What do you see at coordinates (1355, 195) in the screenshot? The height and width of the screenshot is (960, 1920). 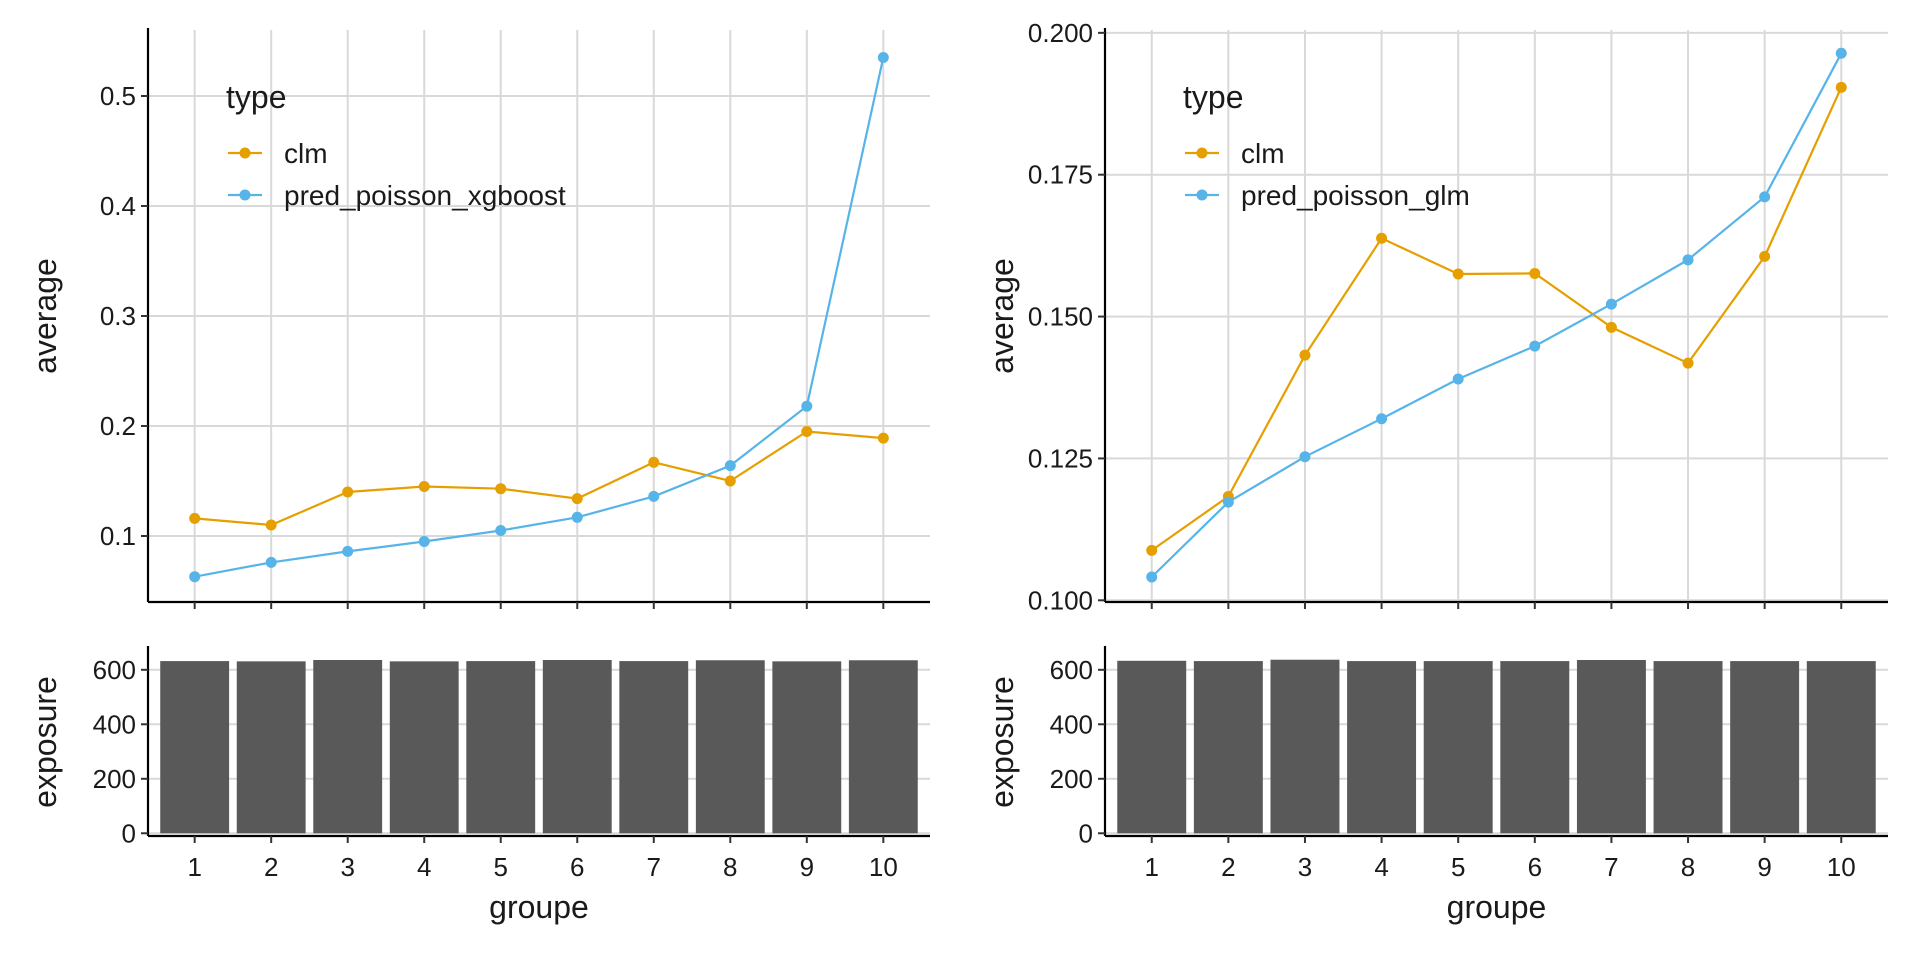 I see `legend-label-pred_poisson_glm: pred_poisson_glm` at bounding box center [1355, 195].